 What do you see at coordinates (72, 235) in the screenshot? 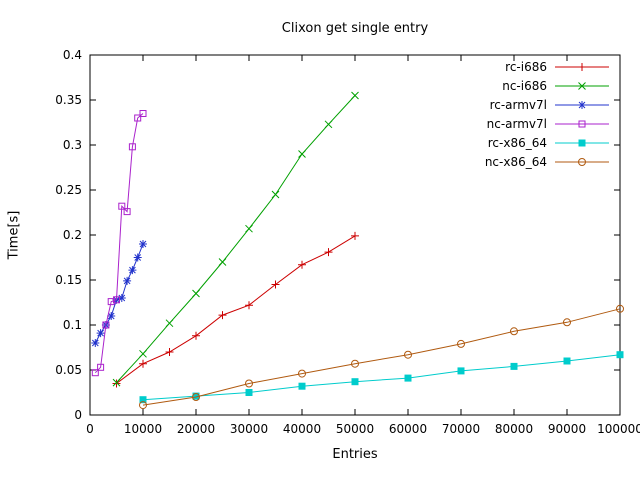
I see `y-tick-label: 0.2` at bounding box center [72, 235].